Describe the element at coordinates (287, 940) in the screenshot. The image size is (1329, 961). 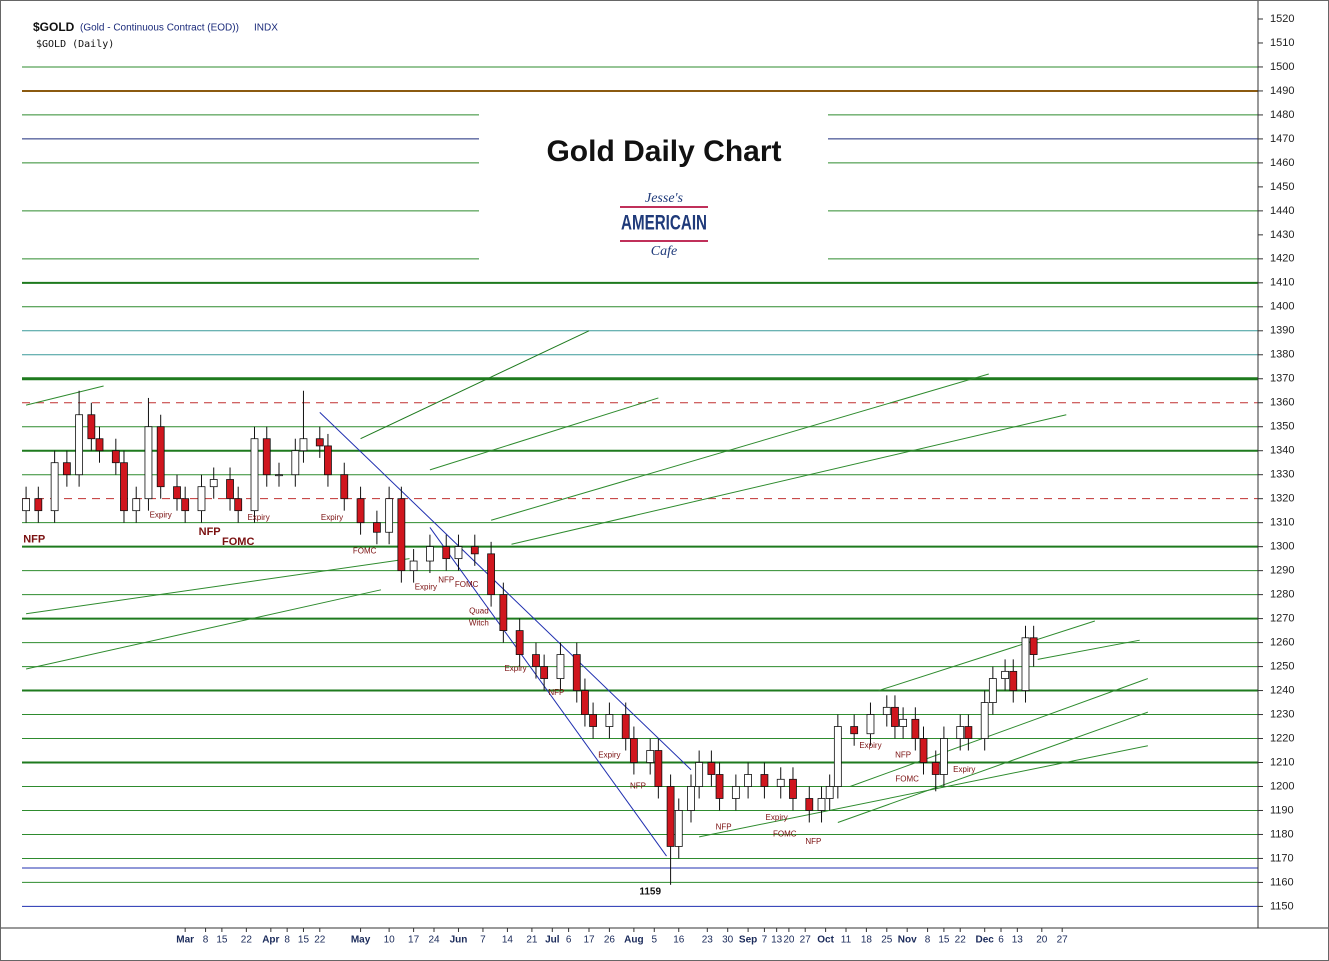
I see `x-tick-label: 8` at that location.